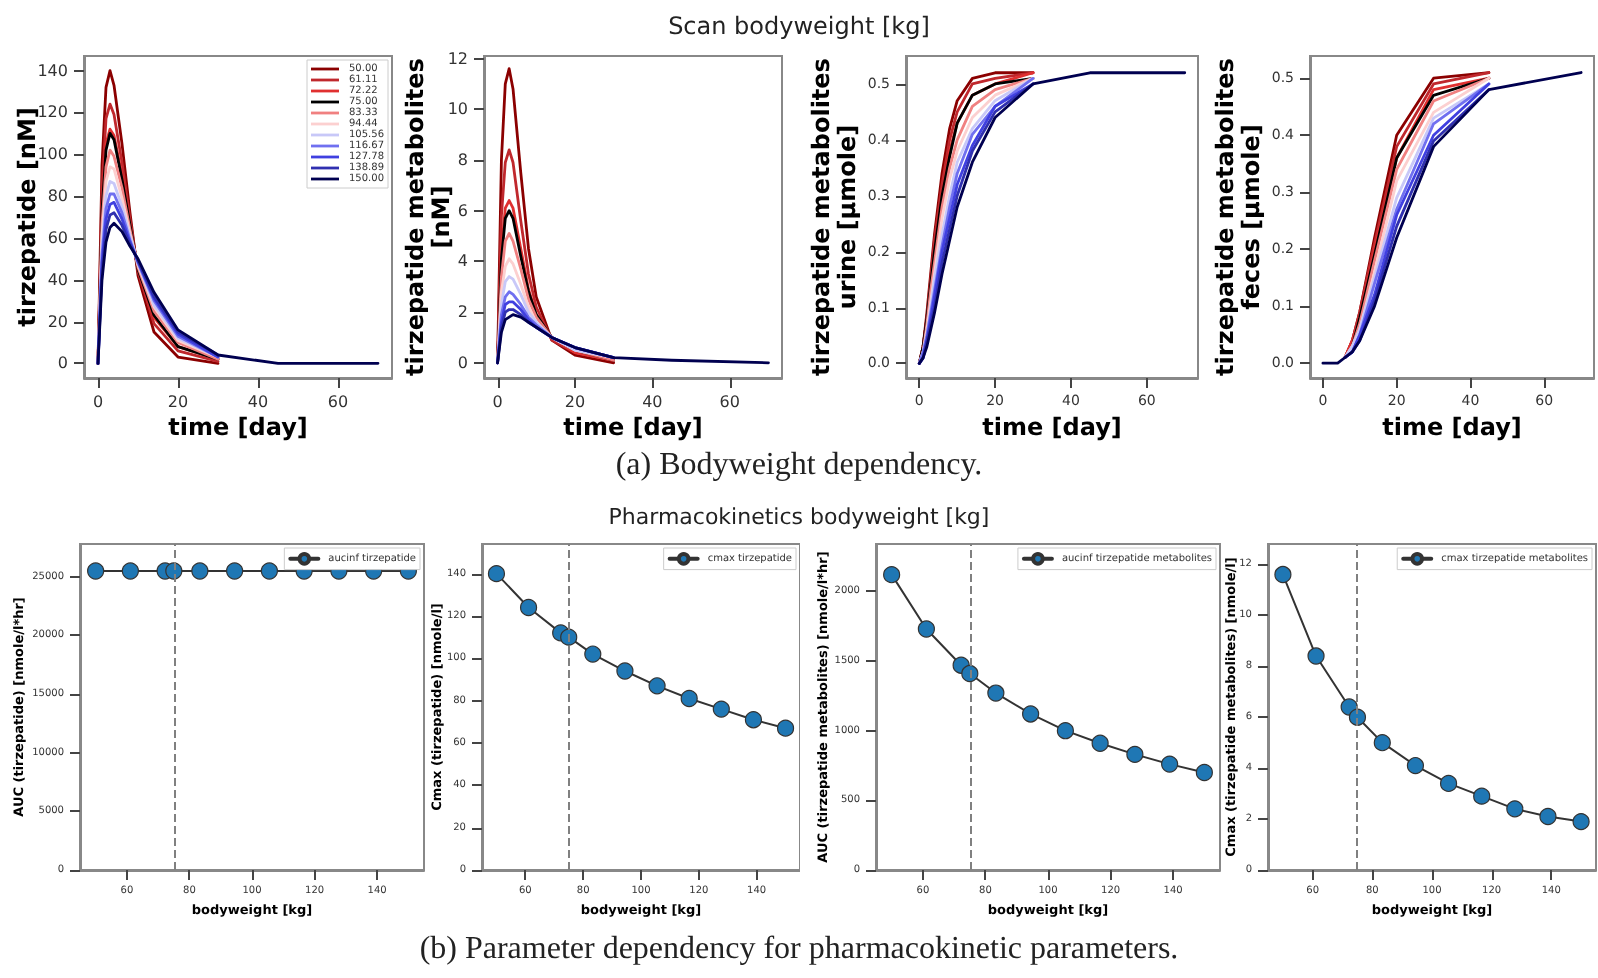 This screenshot has height=978, width=1598. Describe the element at coordinates (799, 466) in the screenshot. I see `text: (a) Bodyweight dependency.` at that location.